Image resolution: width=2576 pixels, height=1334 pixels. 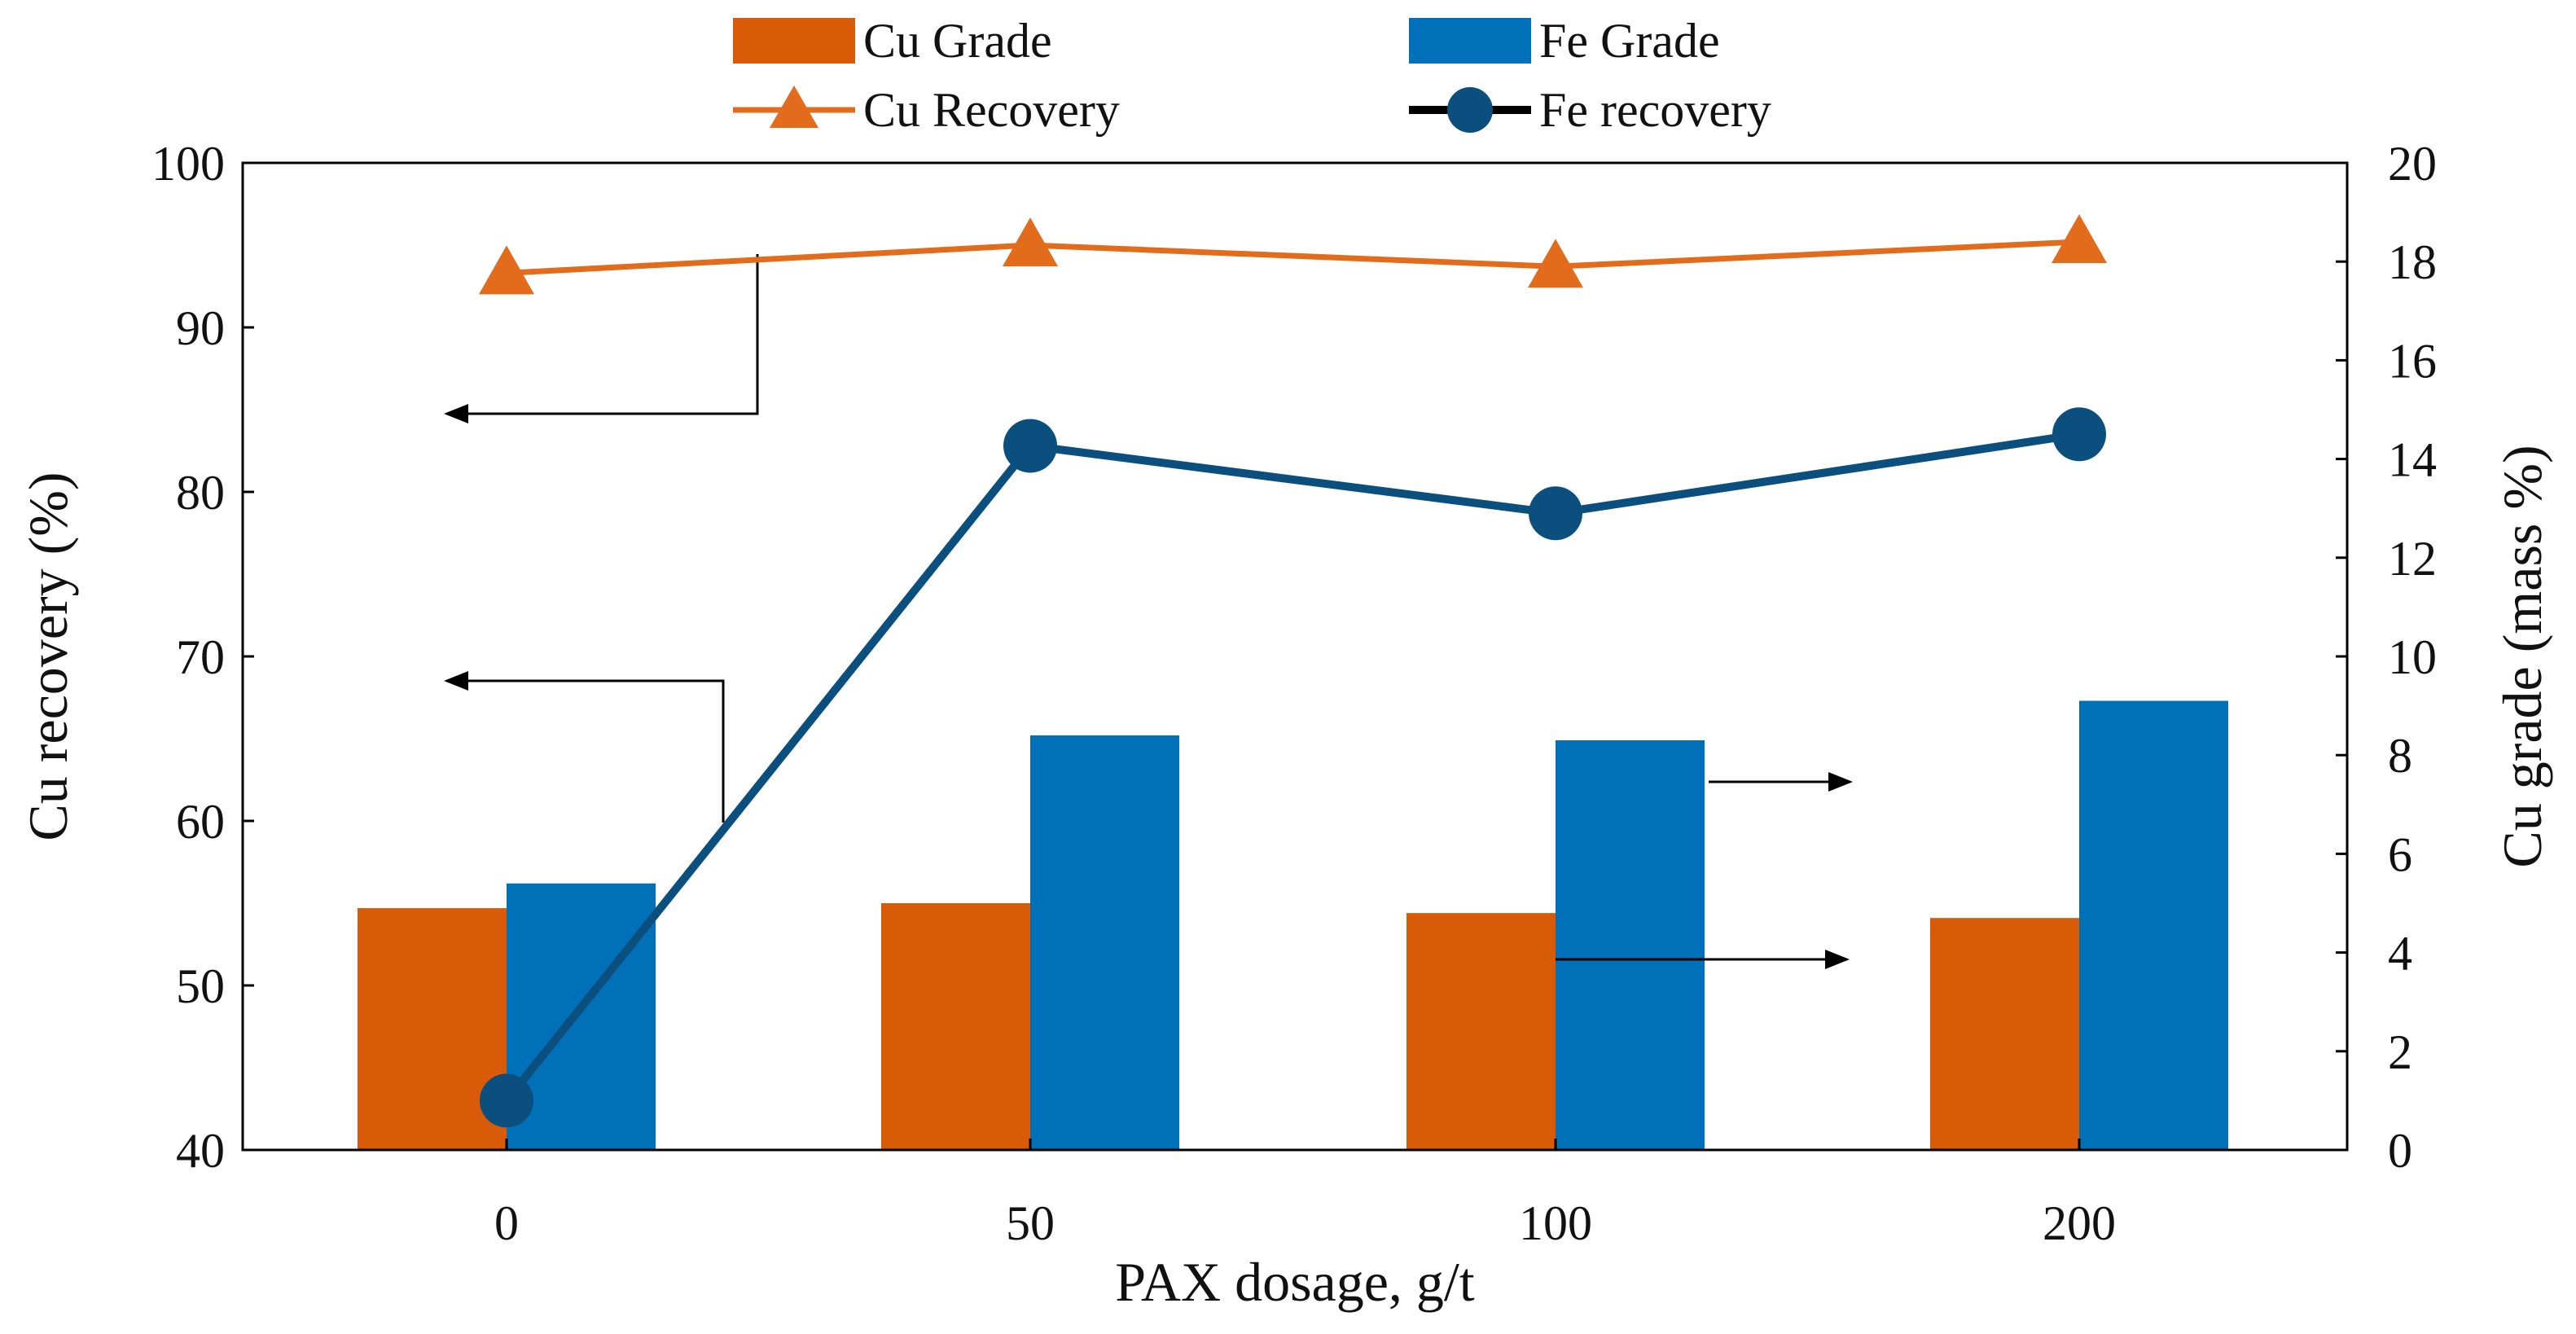 What do you see at coordinates (200, 986) in the screenshot?
I see `left-tick-label-50: 50` at bounding box center [200, 986].